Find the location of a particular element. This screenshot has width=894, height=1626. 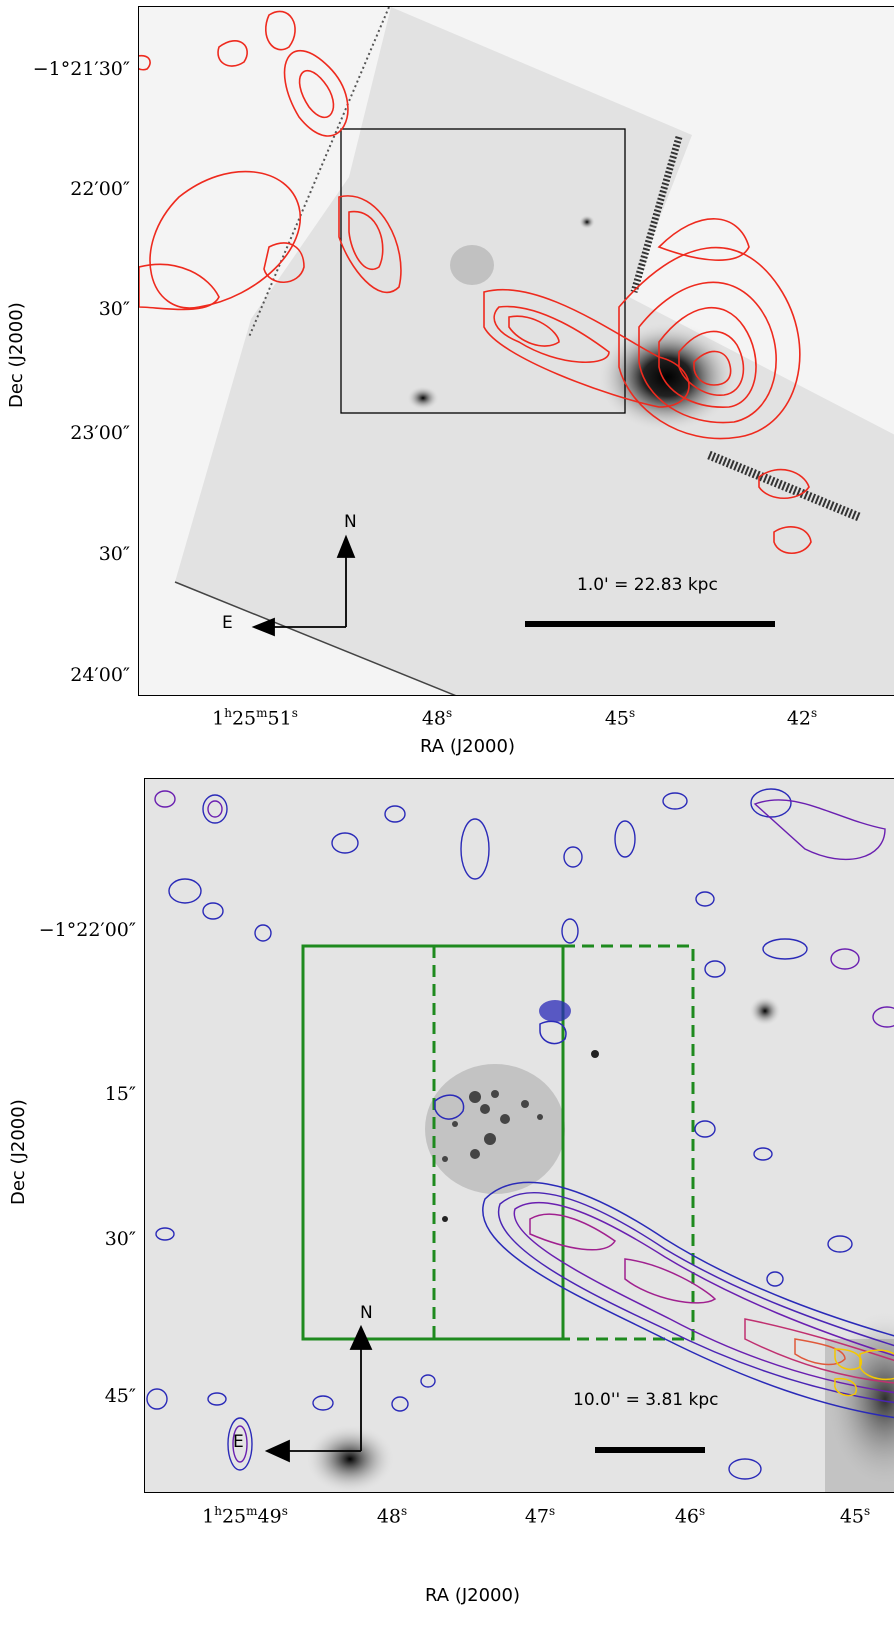

bottom-xtick: 46s is located at coordinates (690, 1516).